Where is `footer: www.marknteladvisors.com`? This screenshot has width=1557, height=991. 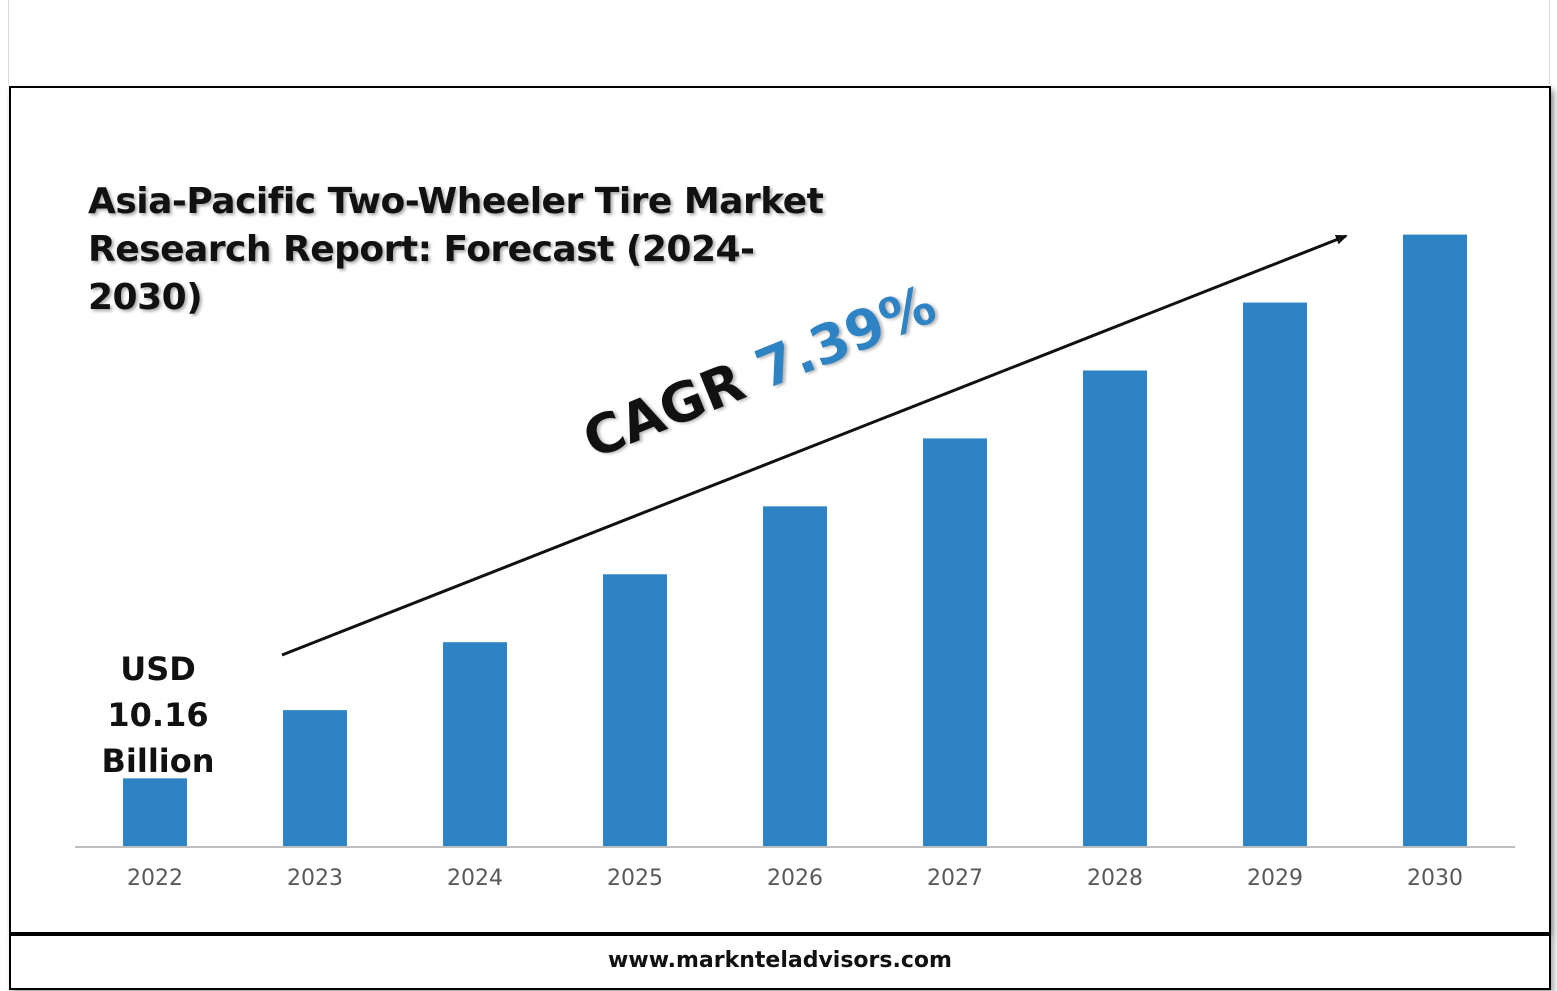 footer: www.marknteladvisors.com is located at coordinates (780, 962).